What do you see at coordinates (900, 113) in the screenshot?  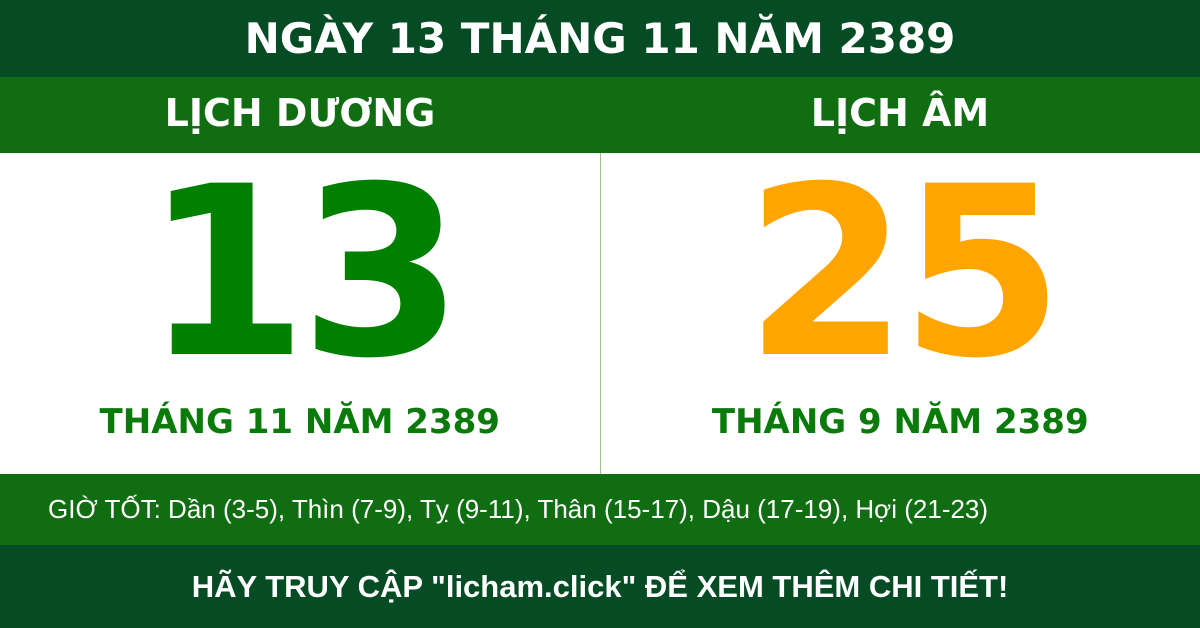 I see `lunar-label: LỊCH ÂM` at bounding box center [900, 113].